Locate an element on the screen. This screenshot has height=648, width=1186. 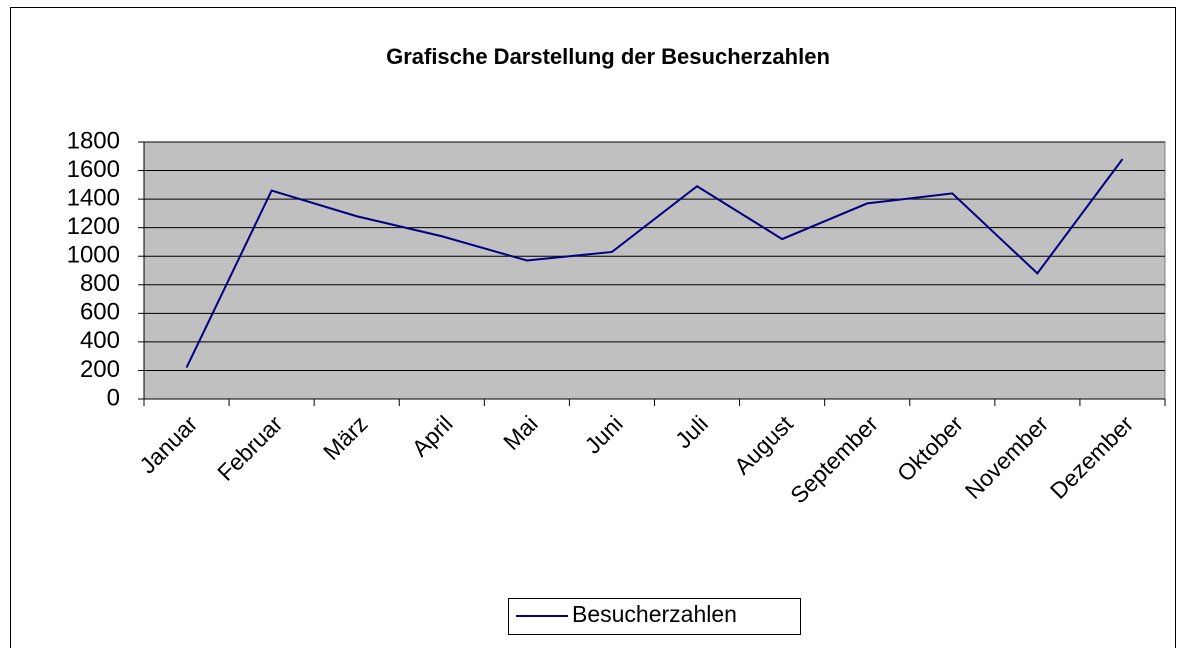
y-tick-label: 200 is located at coordinates (100, 369).